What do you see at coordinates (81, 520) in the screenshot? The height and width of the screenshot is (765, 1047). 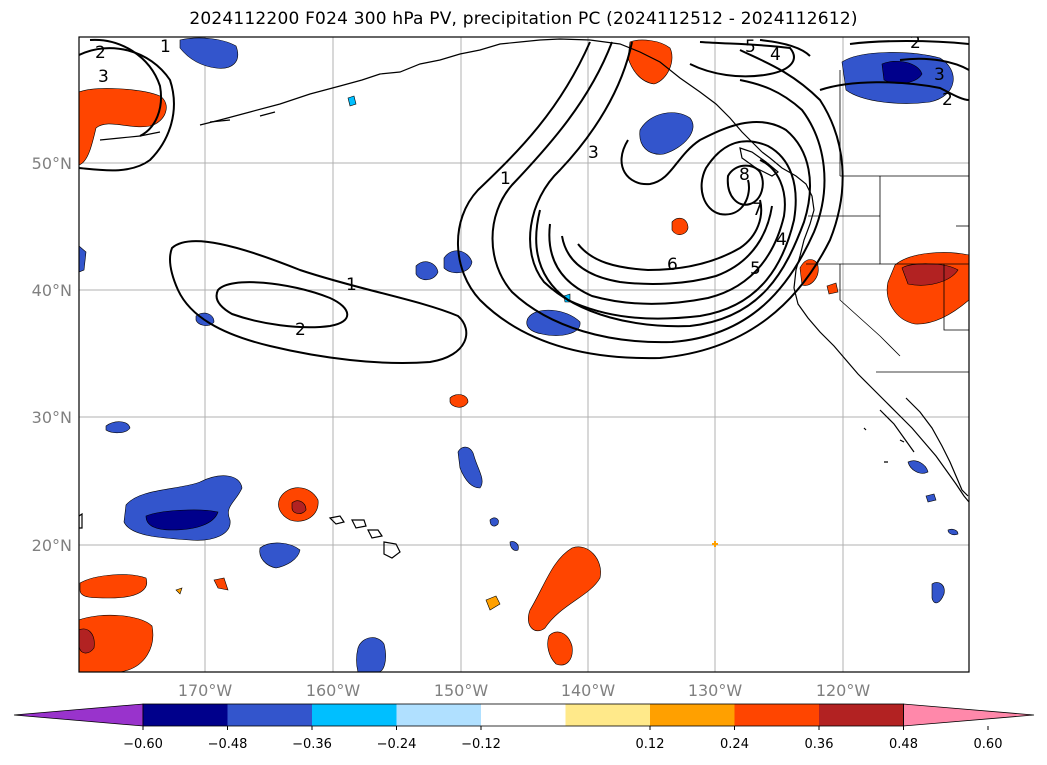 I see `west-island` at bounding box center [81, 520].